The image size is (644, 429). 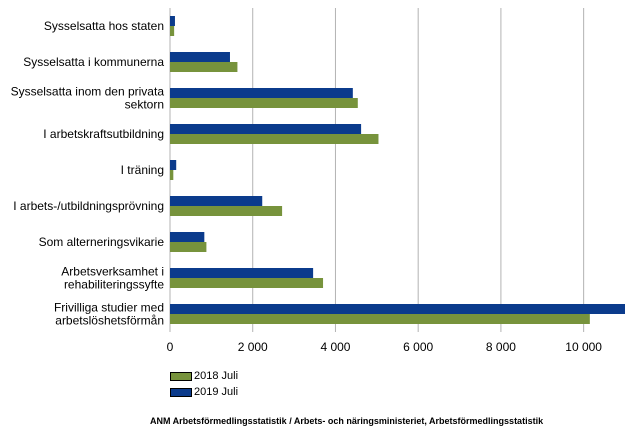 What do you see at coordinates (253, 347) in the screenshot?
I see `x-tick-label-1: 2 000` at bounding box center [253, 347].